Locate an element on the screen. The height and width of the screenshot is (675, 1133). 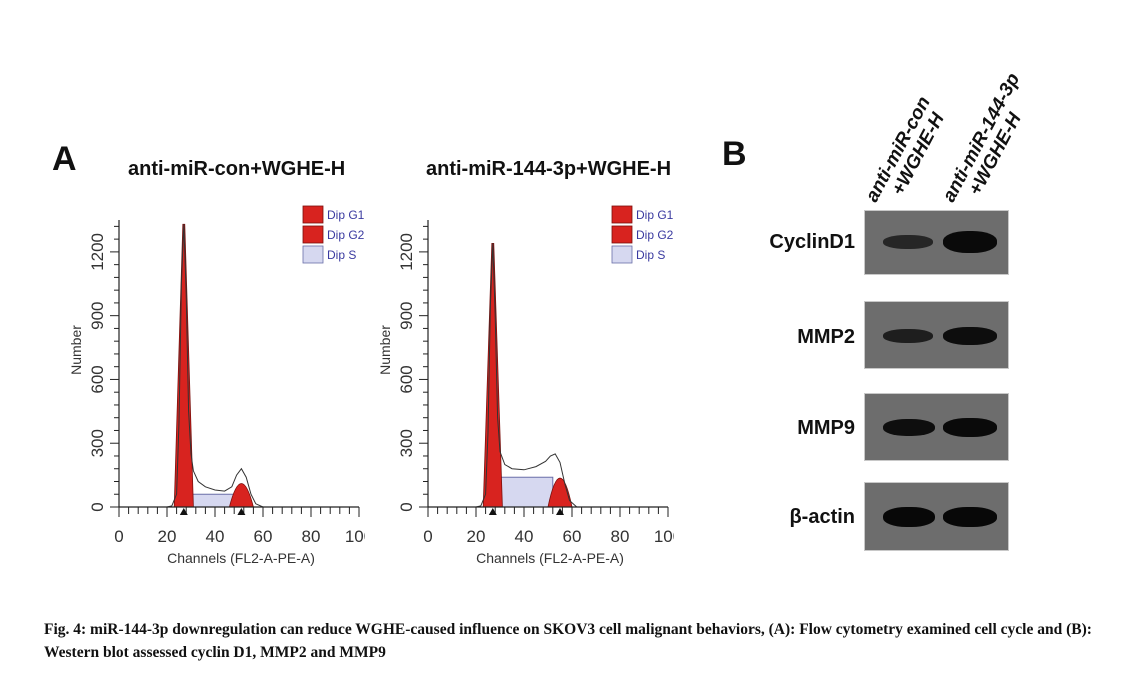
lane-label-1: anti-miR-con +WGHE-H is located at coordinates (907, 154).